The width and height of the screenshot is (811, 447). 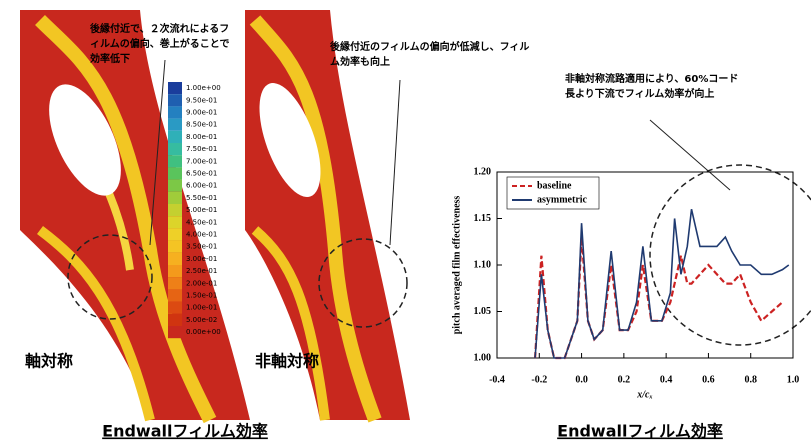 I want to click on colorbar-label: 3.50e-01, so click(x=201, y=247).